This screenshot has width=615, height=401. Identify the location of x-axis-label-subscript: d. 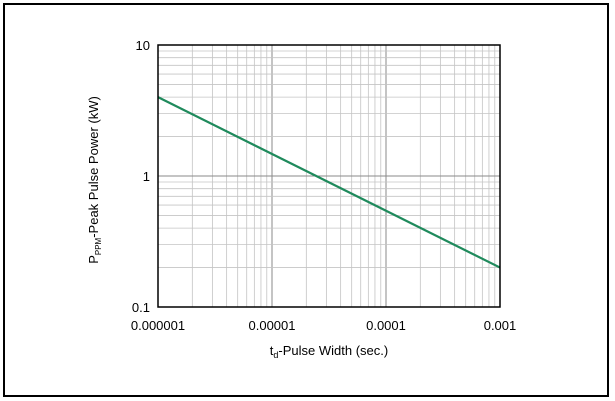
(275, 355).